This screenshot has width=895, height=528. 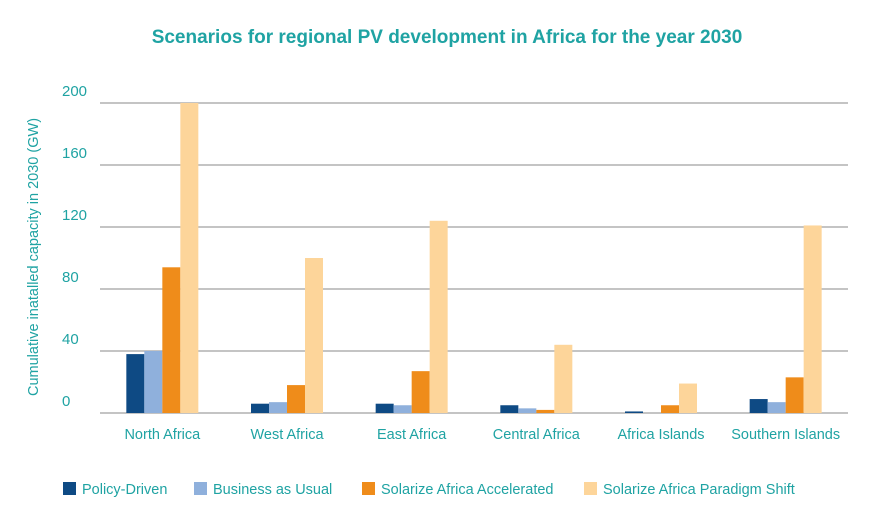 What do you see at coordinates (74, 246) in the screenshot?
I see `y-tick-labels: 0 40 80 120 160 200` at bounding box center [74, 246].